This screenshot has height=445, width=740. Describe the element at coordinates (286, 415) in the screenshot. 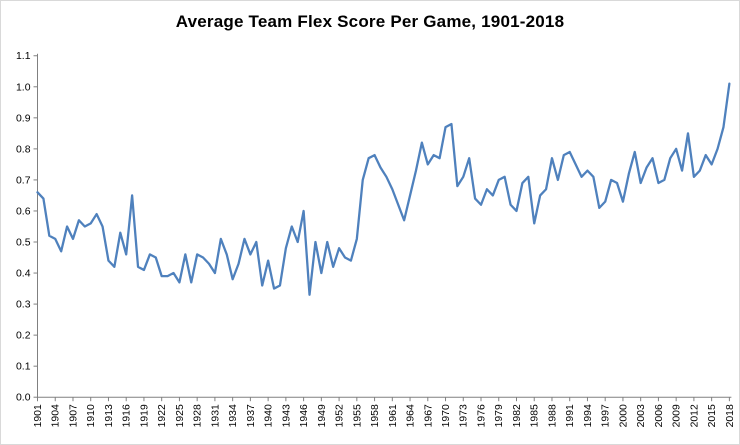

I see `x-tick-label: 1943` at that location.